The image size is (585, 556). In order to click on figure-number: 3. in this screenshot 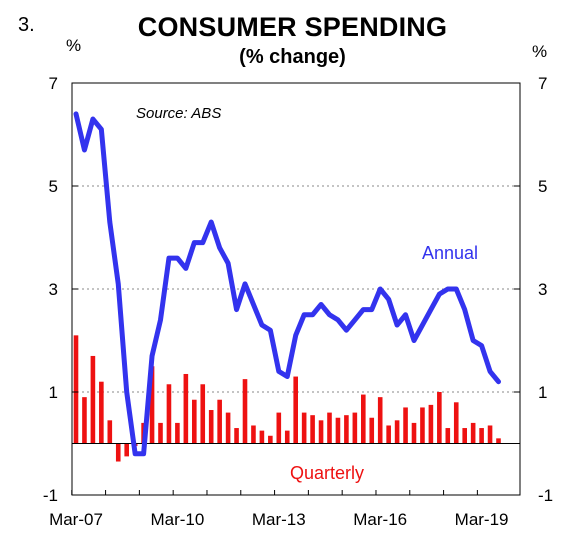, I will do `click(26, 25)`.